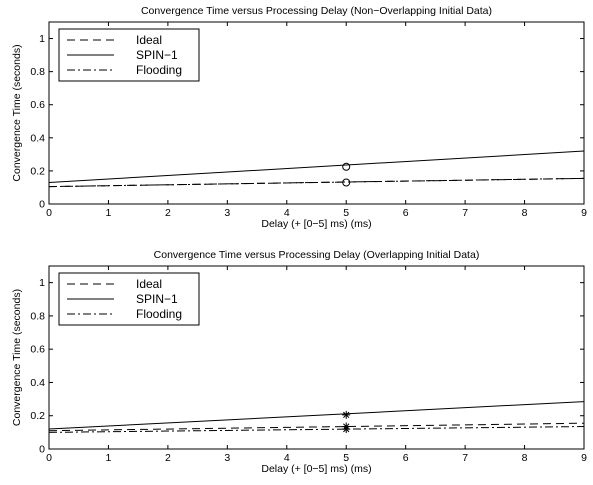  I want to click on series-line-ideal, so click(316, 427).